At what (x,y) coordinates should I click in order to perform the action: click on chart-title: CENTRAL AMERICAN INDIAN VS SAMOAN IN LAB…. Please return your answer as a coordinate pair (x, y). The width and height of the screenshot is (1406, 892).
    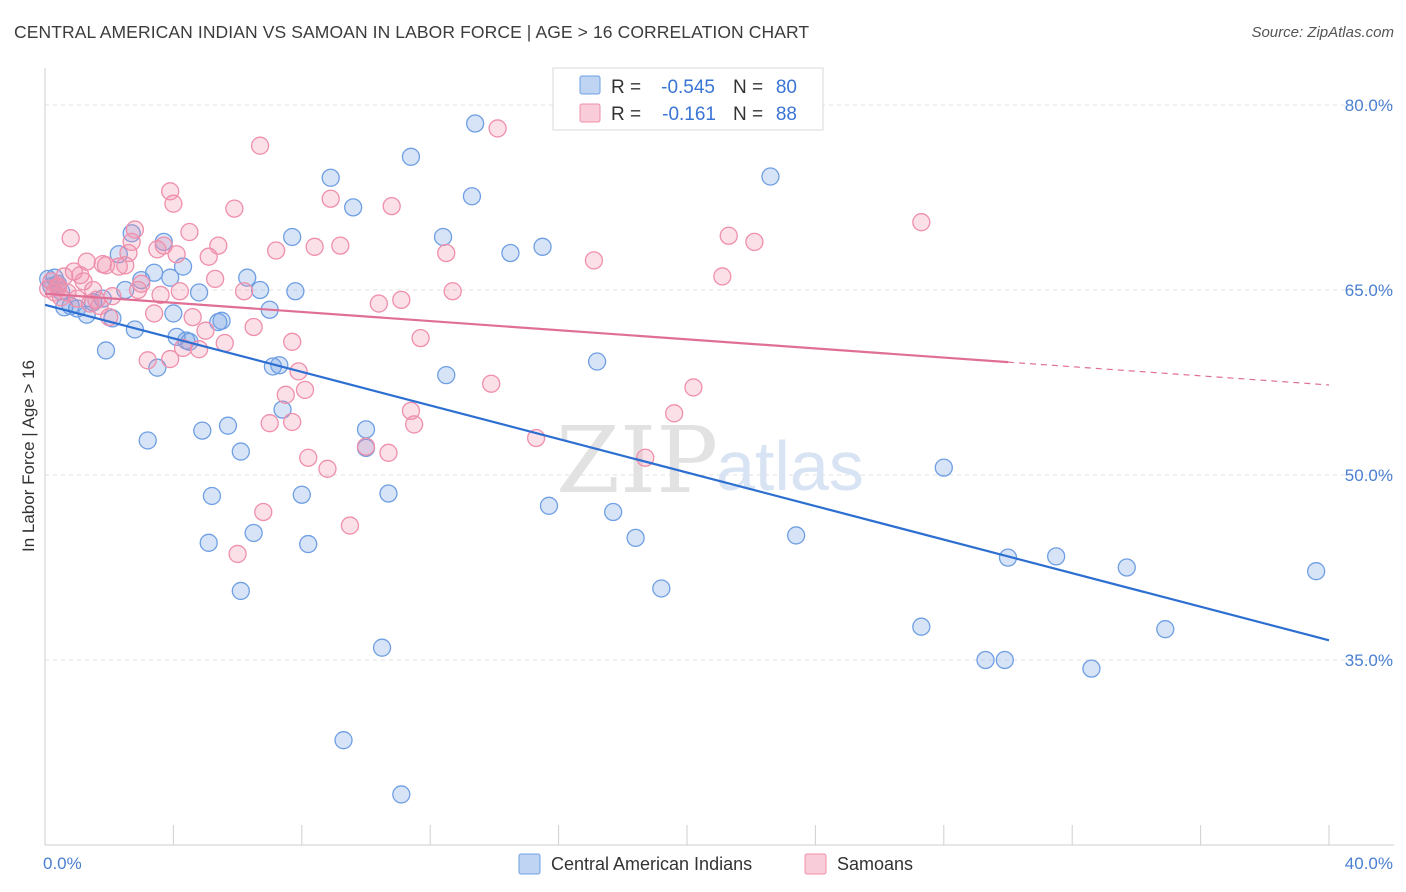
    Looking at the image, I should click on (412, 32).